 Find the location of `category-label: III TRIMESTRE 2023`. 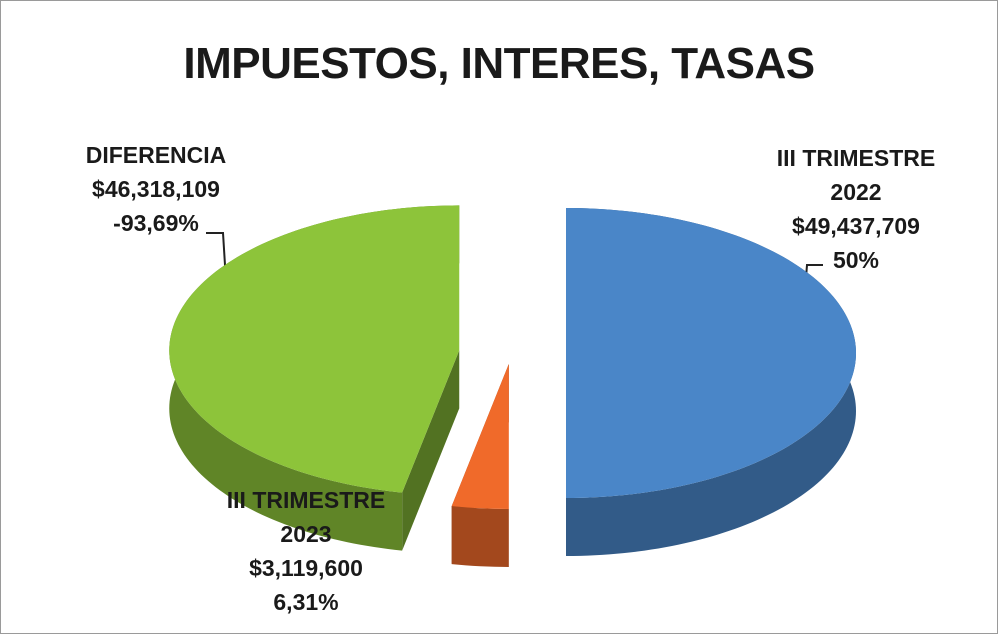

category-label: III TRIMESTRE 2023 is located at coordinates (306, 517).